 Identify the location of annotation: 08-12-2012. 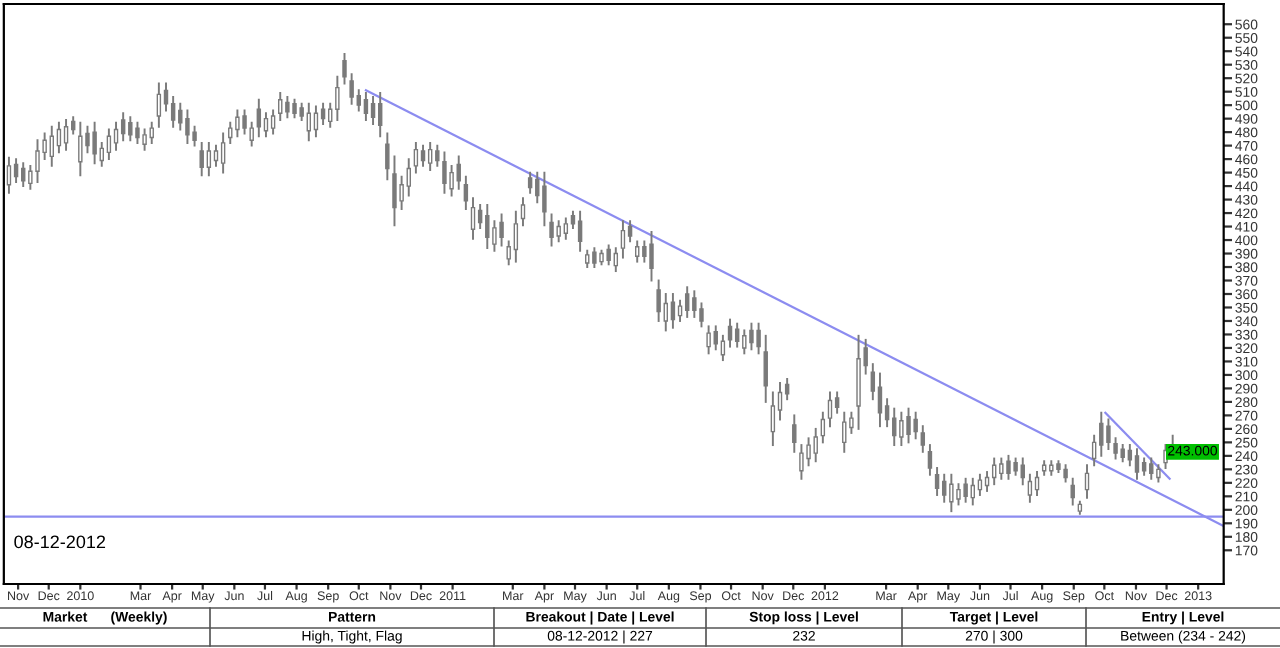
(60, 542).